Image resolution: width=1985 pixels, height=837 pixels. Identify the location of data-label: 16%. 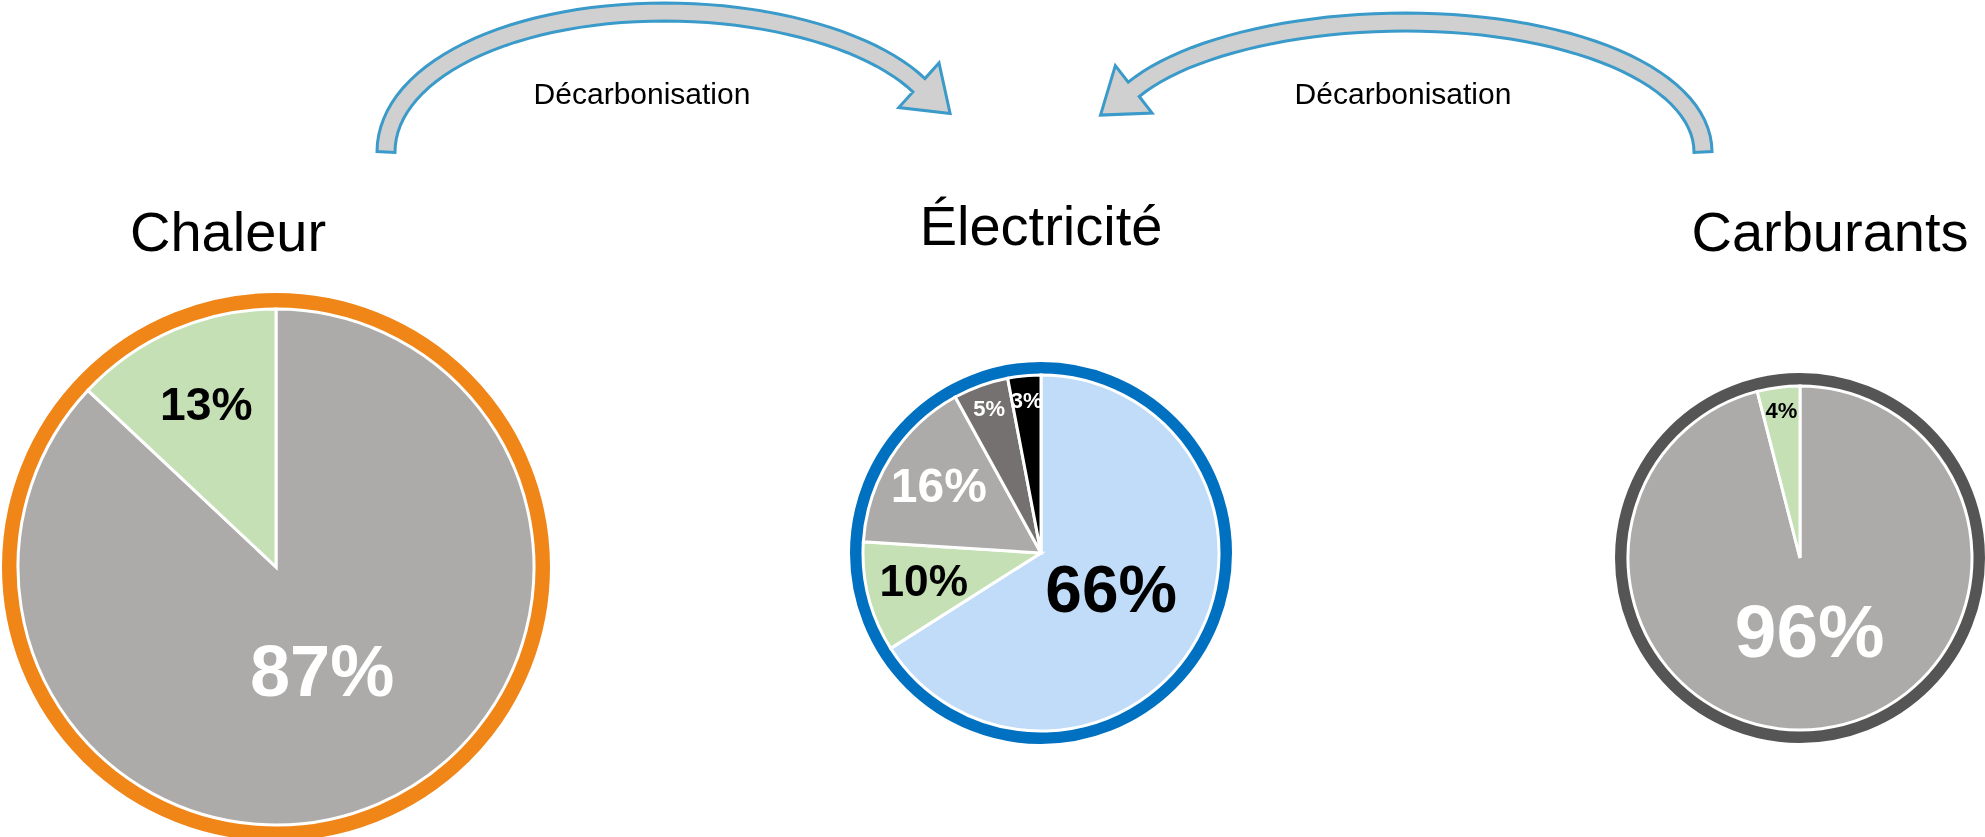
(938, 486).